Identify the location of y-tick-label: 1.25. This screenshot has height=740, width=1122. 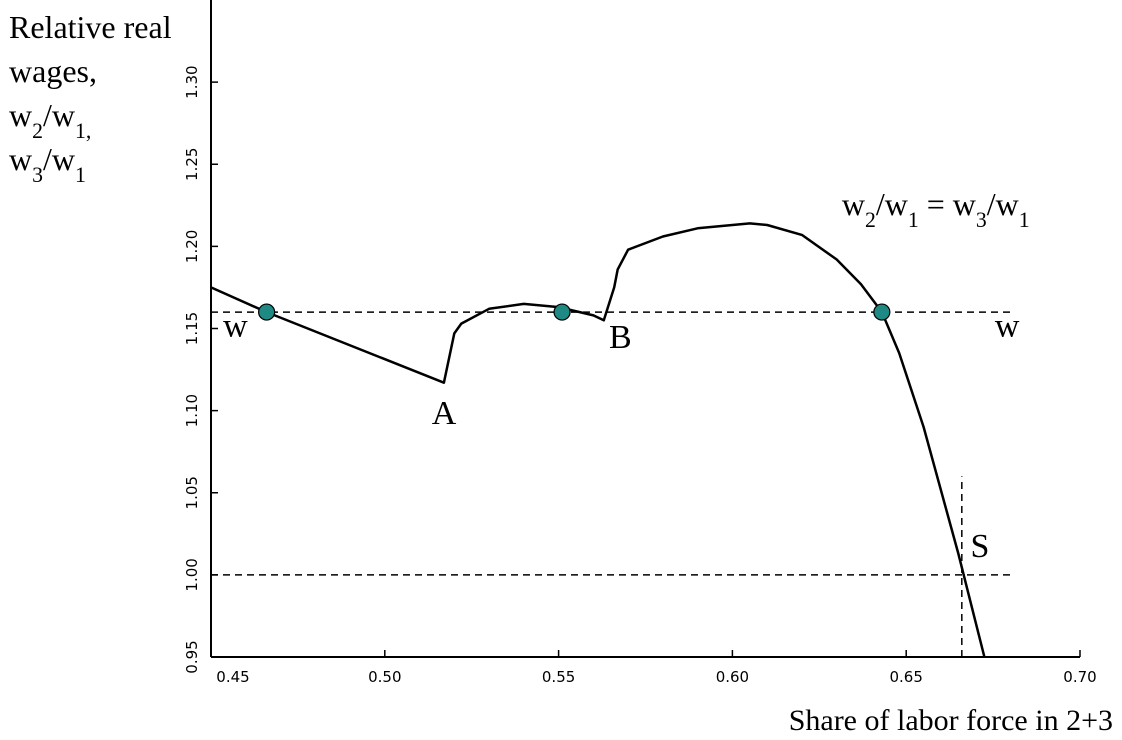
(192, 164).